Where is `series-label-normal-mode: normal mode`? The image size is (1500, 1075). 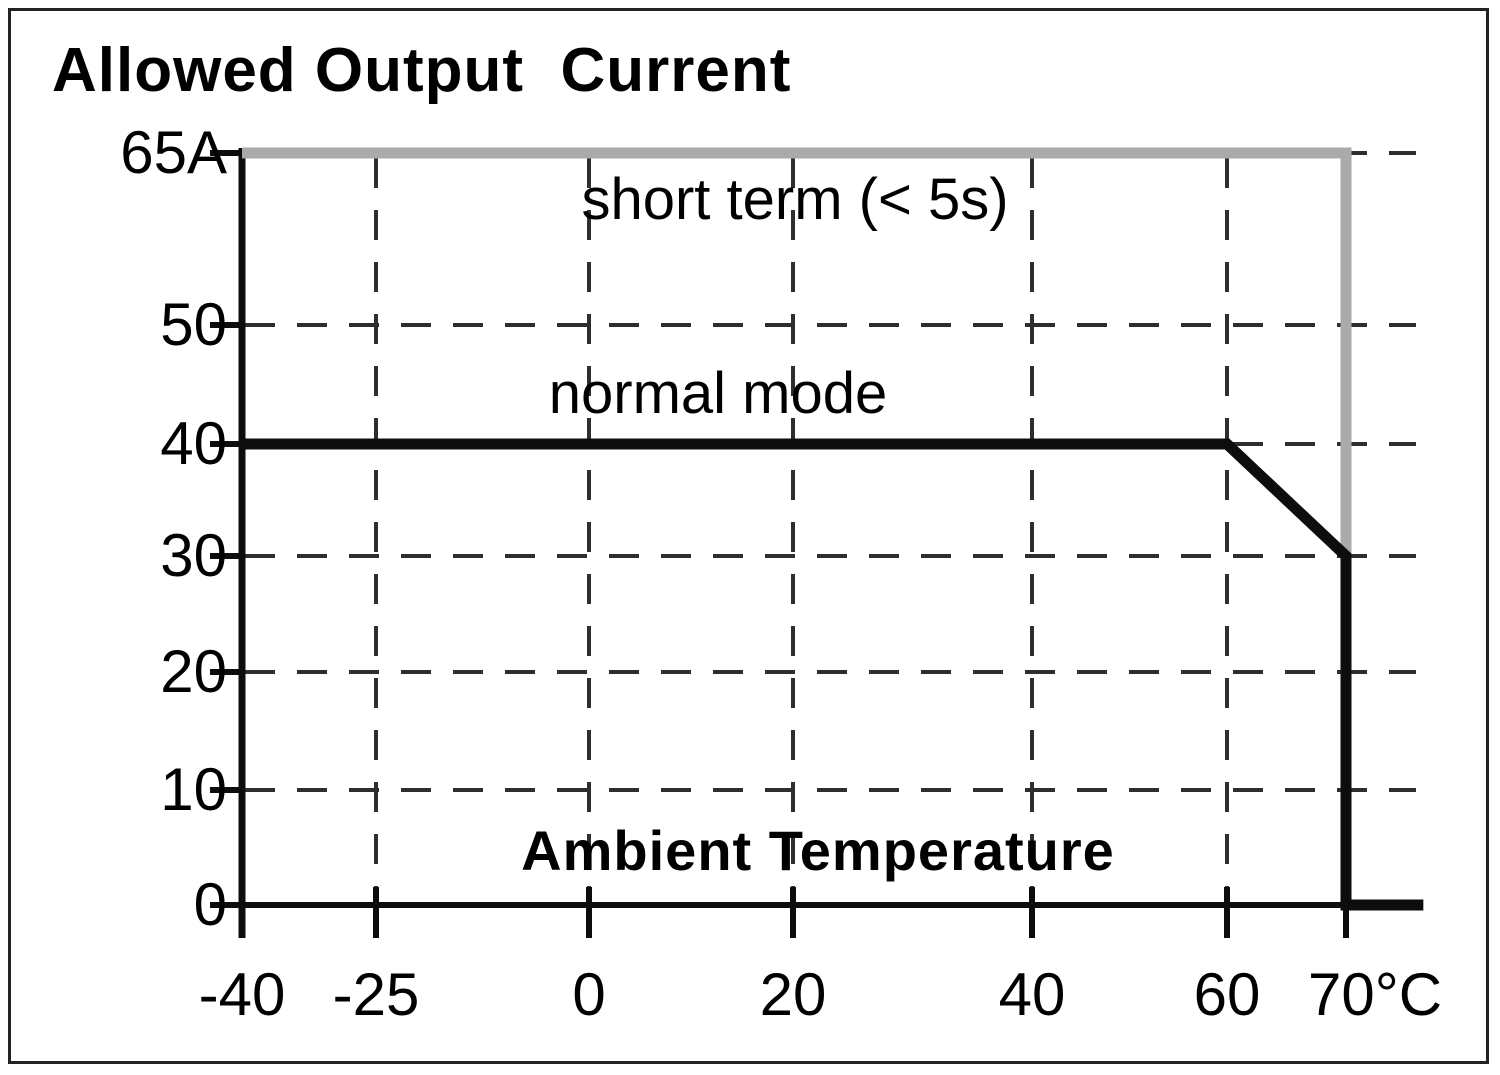 series-label-normal-mode: normal mode is located at coordinates (718, 393).